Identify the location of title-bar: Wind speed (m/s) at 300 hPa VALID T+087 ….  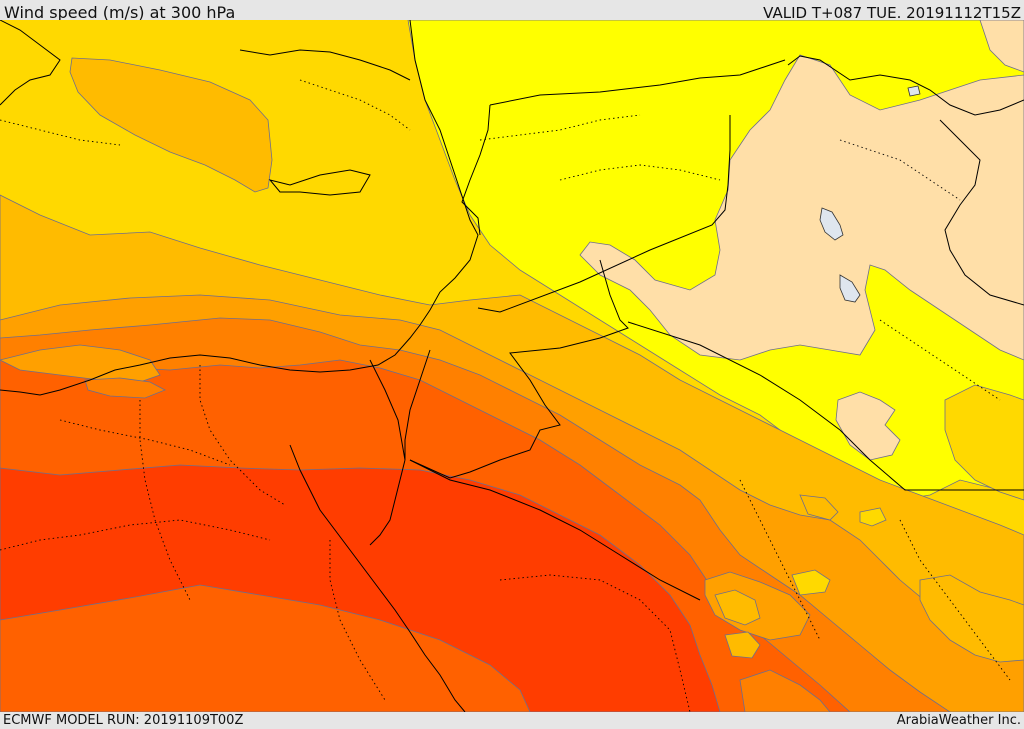
(512, 11).